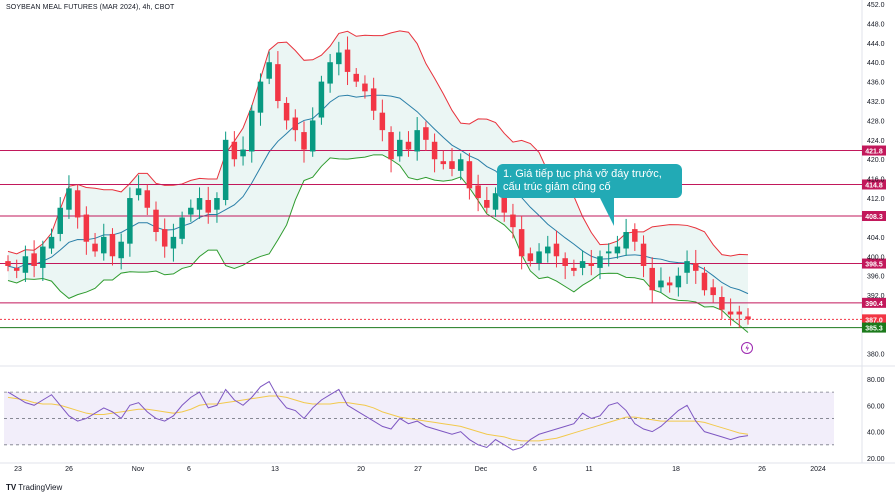 This screenshot has width=895, height=497. What do you see at coordinates (876, 199) in the screenshot?
I see `price-tick-412.0: 412.0` at bounding box center [876, 199].